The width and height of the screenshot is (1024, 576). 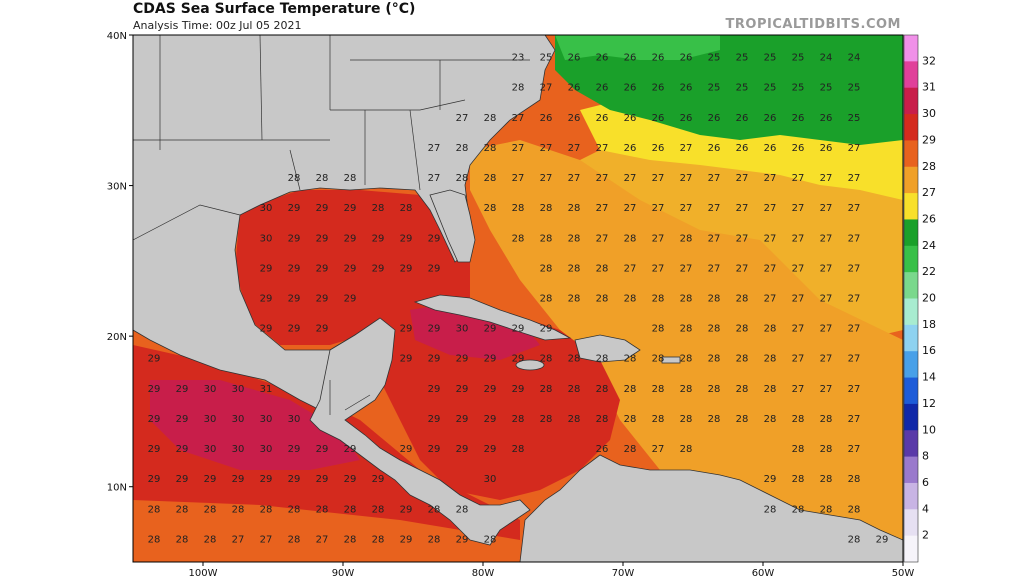 I want to click on colorbar-frame, so click(x=911, y=298).